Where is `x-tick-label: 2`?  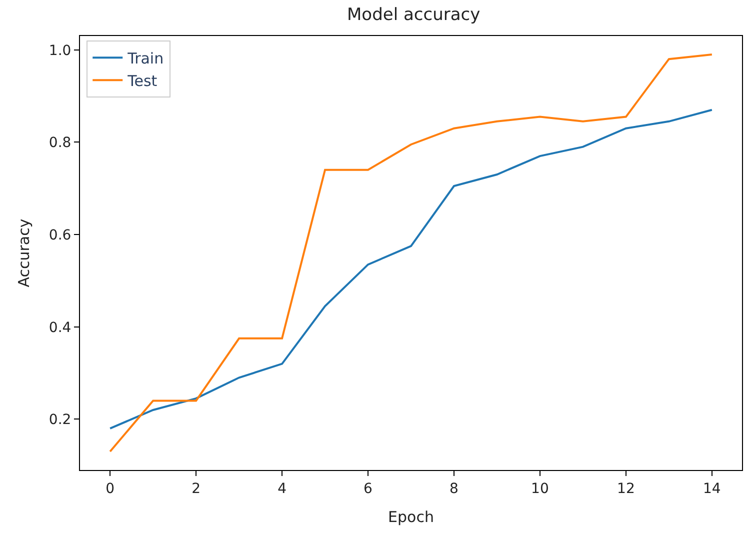
x-tick-label: 2 is located at coordinates (196, 488).